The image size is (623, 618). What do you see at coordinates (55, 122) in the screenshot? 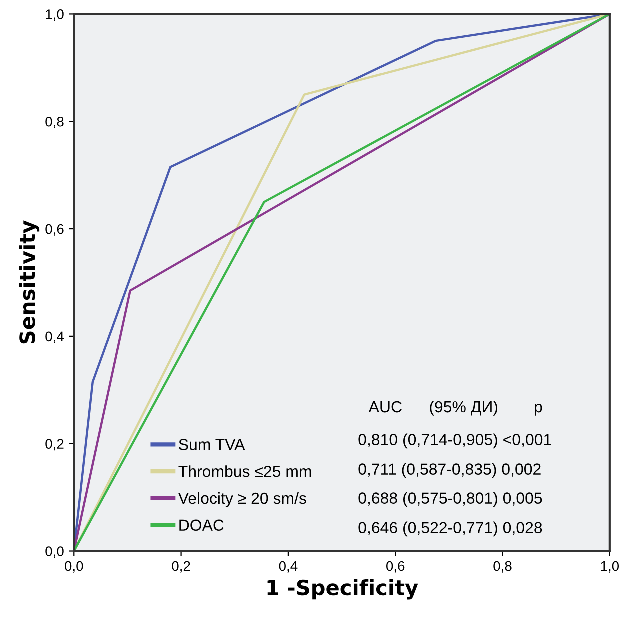
I see `y-tick-label: 0,8` at bounding box center [55, 122].